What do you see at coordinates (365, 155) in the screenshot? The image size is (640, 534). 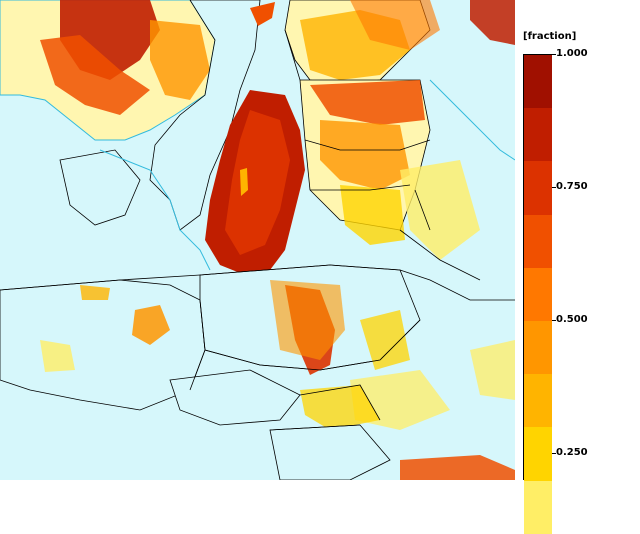 I see `latvia-fraction` at bounding box center [365, 155].